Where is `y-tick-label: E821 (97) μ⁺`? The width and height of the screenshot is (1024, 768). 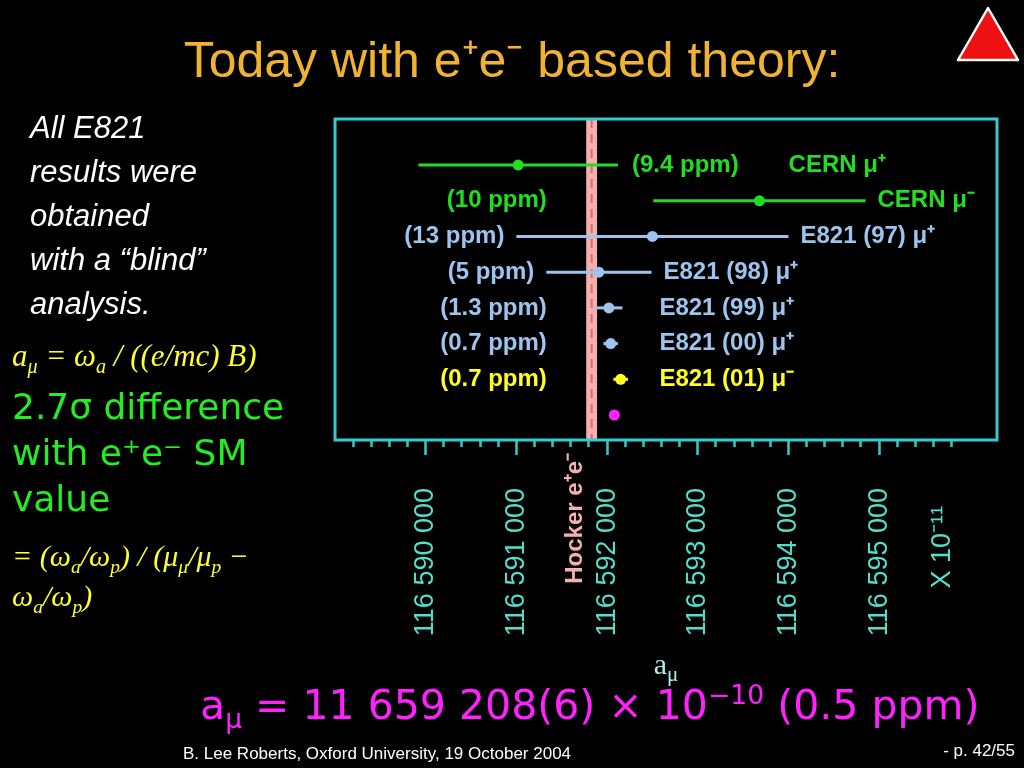 y-tick-label: E821 (97) μ⁺ is located at coordinates (868, 235).